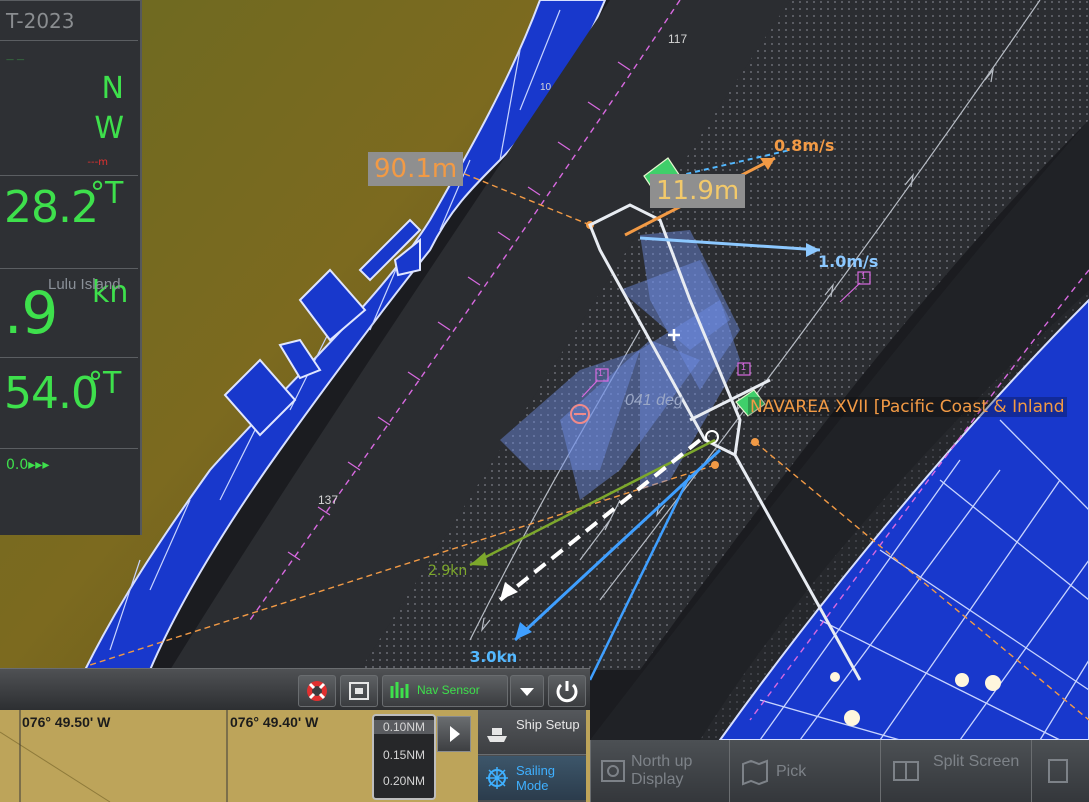 The image size is (1089, 802). I want to click on map-pick-icon, so click(755, 772).